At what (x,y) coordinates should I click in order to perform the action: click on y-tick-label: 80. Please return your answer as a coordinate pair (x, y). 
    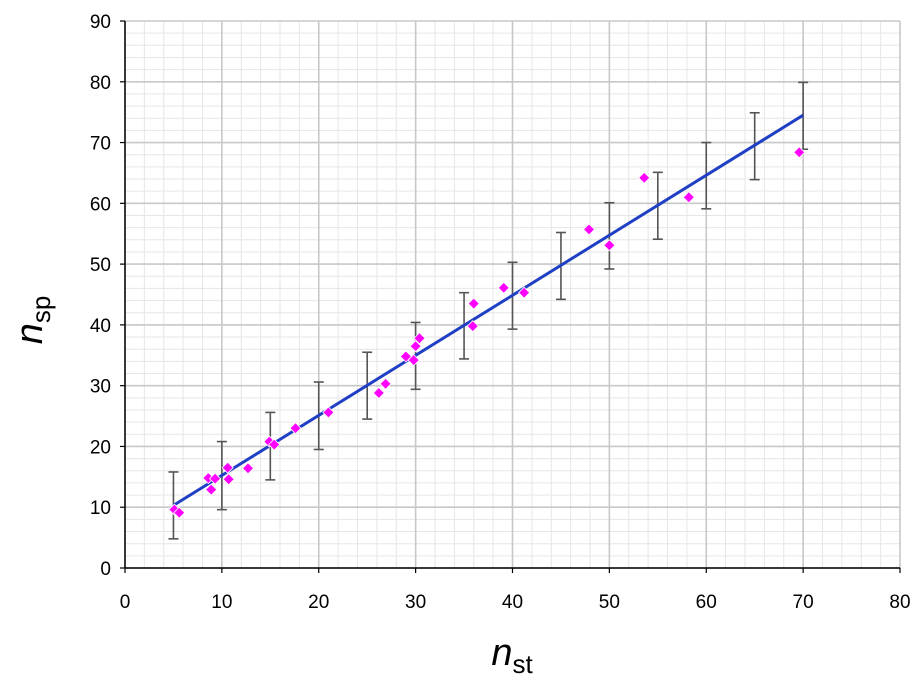
    Looking at the image, I should click on (100, 83).